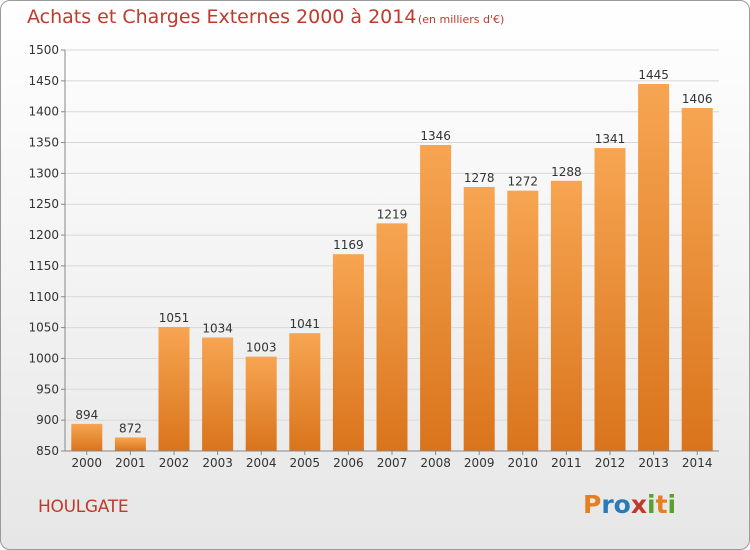 This screenshot has height=550, width=750. Describe the element at coordinates (697, 463) in the screenshot. I see `x-tick-label: 2014` at that location.